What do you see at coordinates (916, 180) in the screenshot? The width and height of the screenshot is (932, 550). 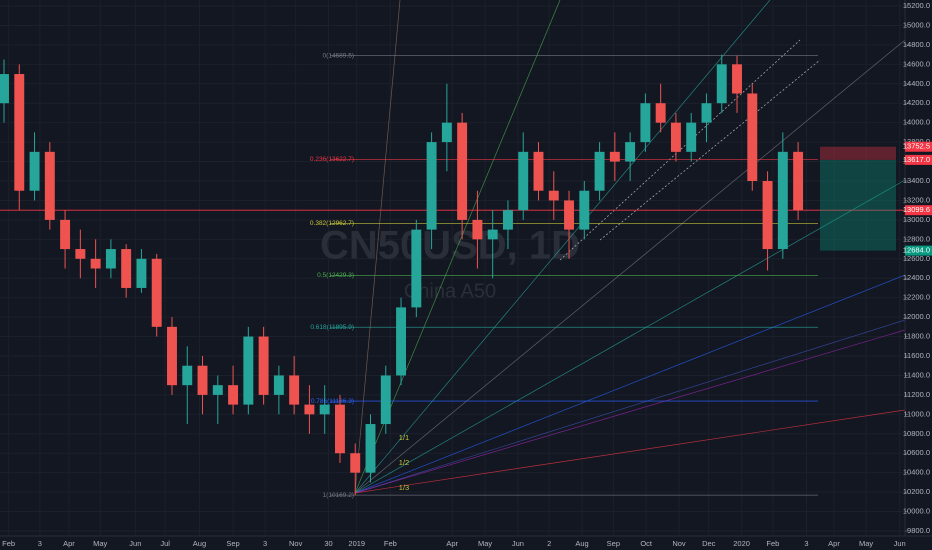 I see `y-tick-label: 13400.0` at bounding box center [916, 180].